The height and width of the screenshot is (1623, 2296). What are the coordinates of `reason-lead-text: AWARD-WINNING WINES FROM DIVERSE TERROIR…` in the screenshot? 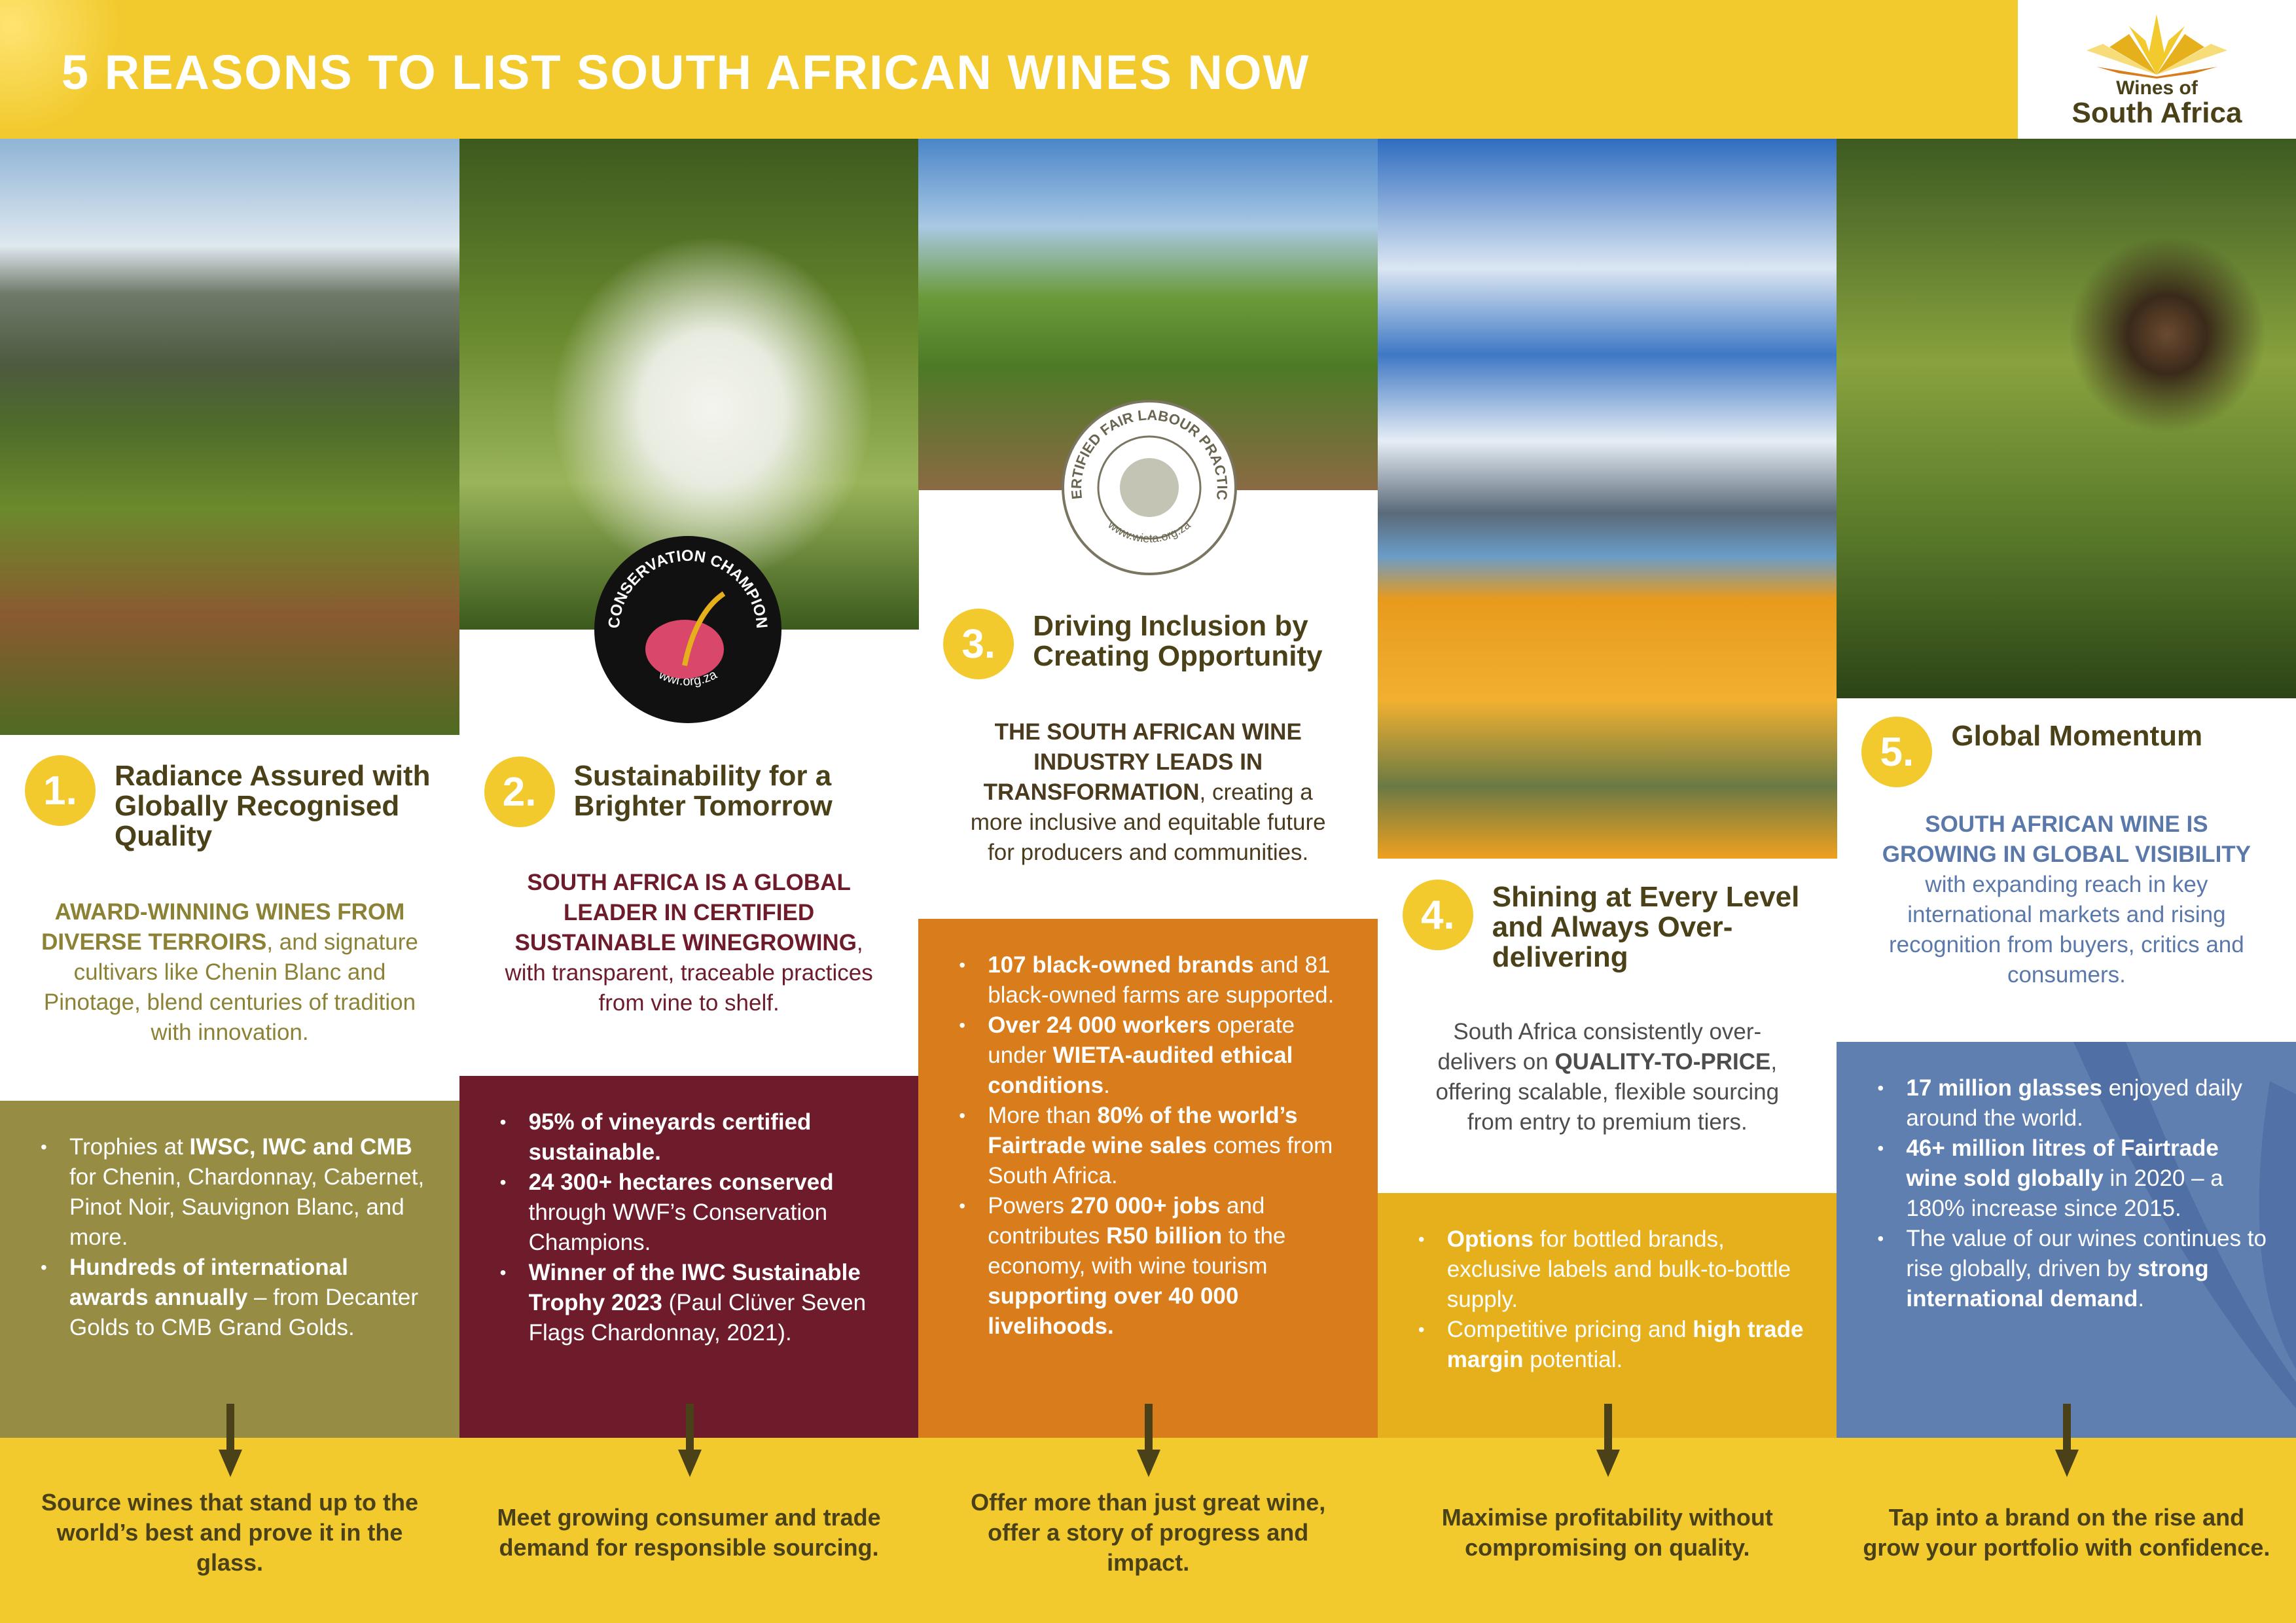 It's located at (229, 972).